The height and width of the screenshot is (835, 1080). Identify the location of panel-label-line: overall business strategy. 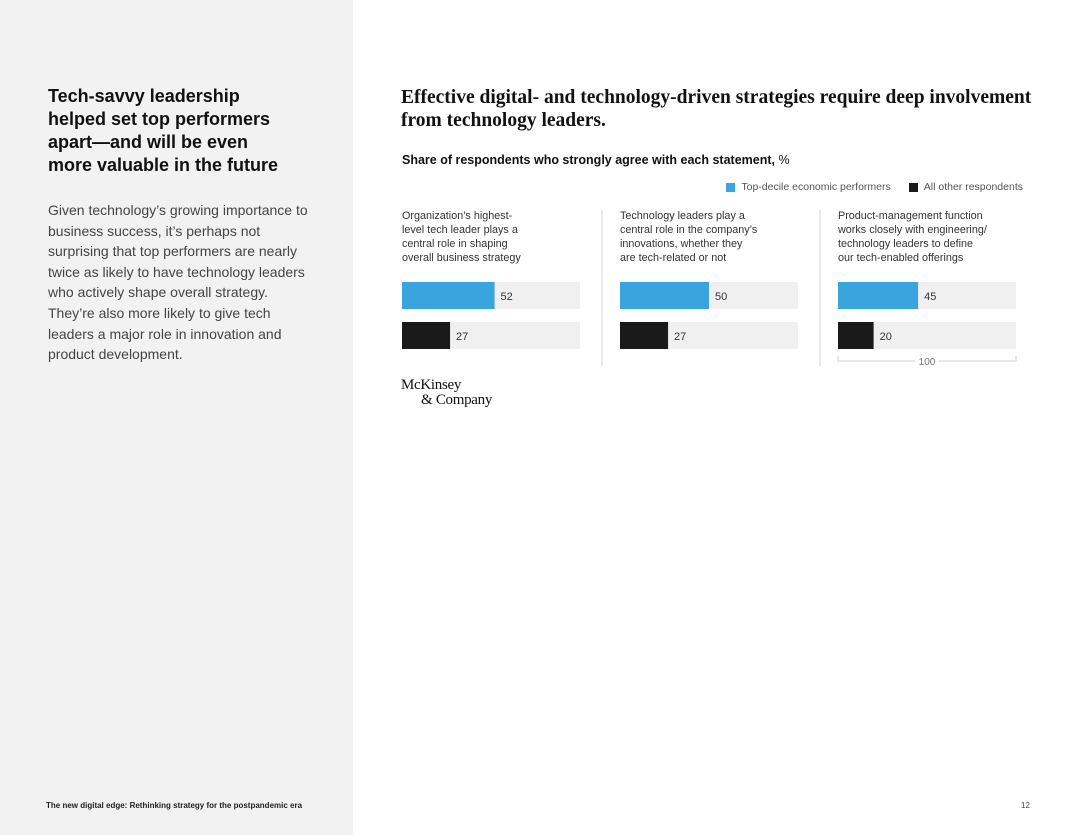
(461, 258).